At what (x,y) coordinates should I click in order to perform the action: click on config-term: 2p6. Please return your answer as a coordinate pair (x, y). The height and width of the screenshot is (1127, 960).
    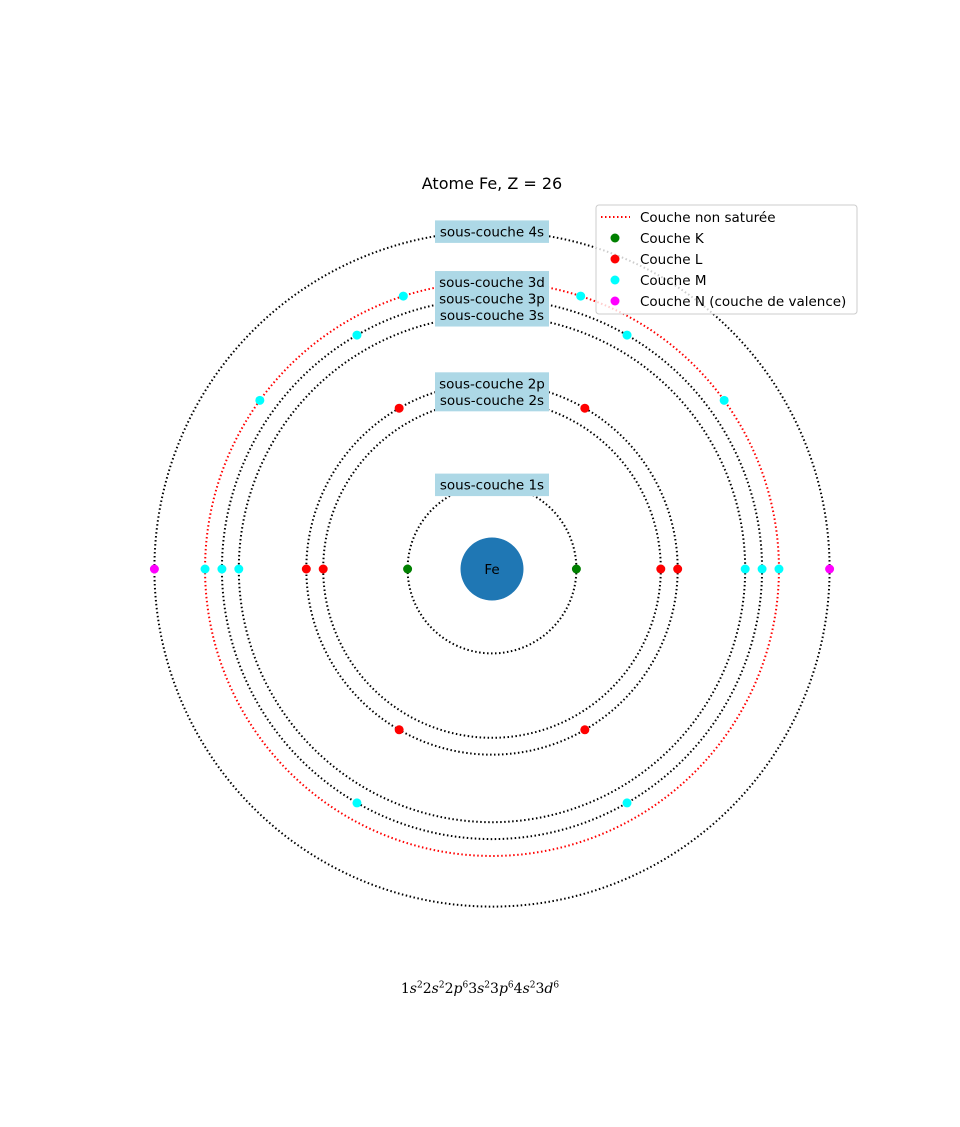
    Looking at the image, I should click on (456, 988).